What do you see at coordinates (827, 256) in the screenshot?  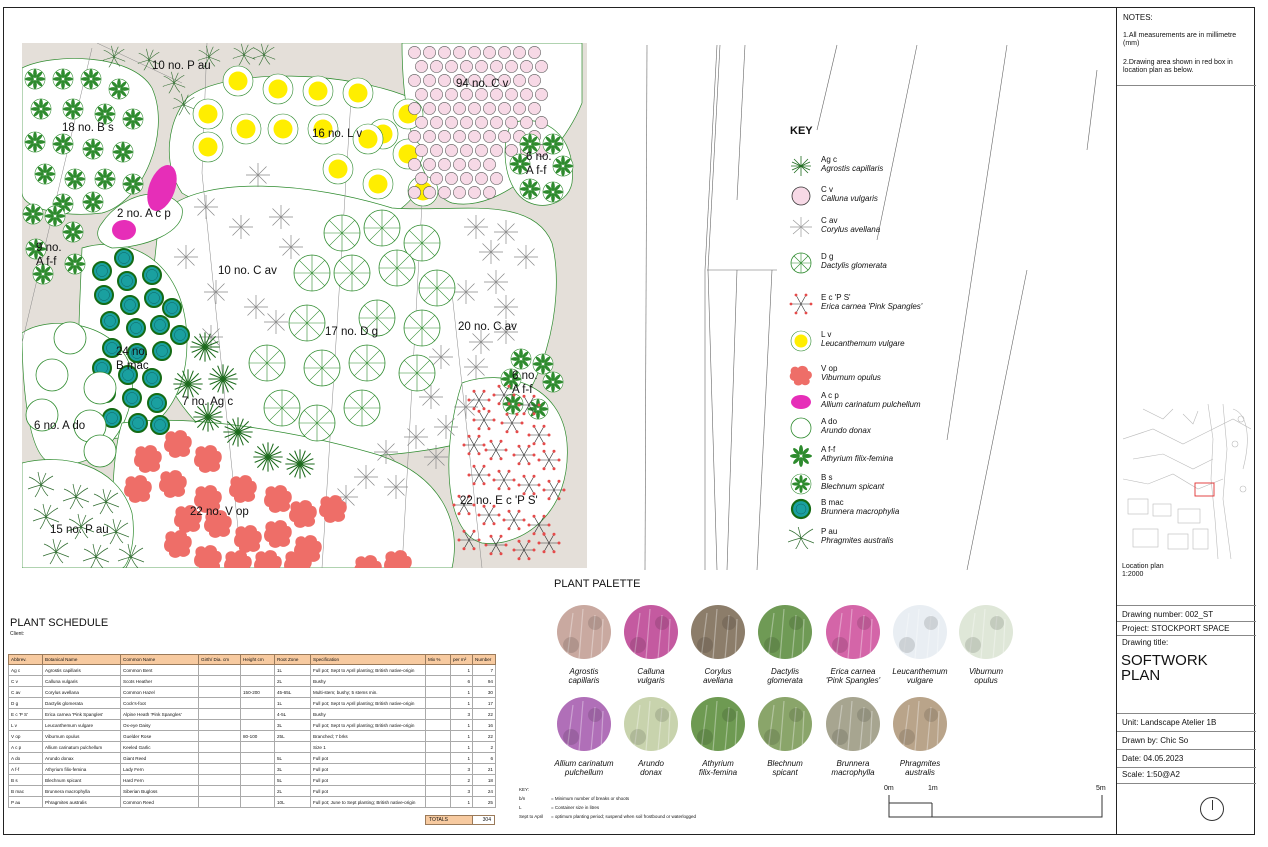 I see `key-abbr: D g` at bounding box center [827, 256].